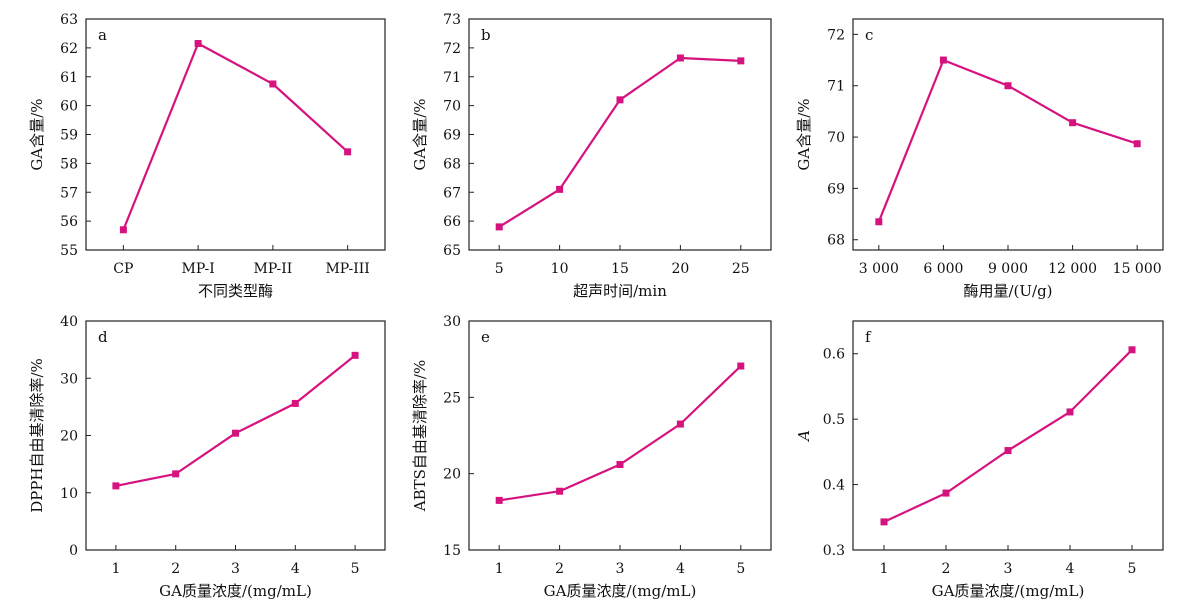 This screenshot has width=1181, height=612. Describe the element at coordinates (834, 355) in the screenshot. I see `y-tick-label: 0.6` at that location.